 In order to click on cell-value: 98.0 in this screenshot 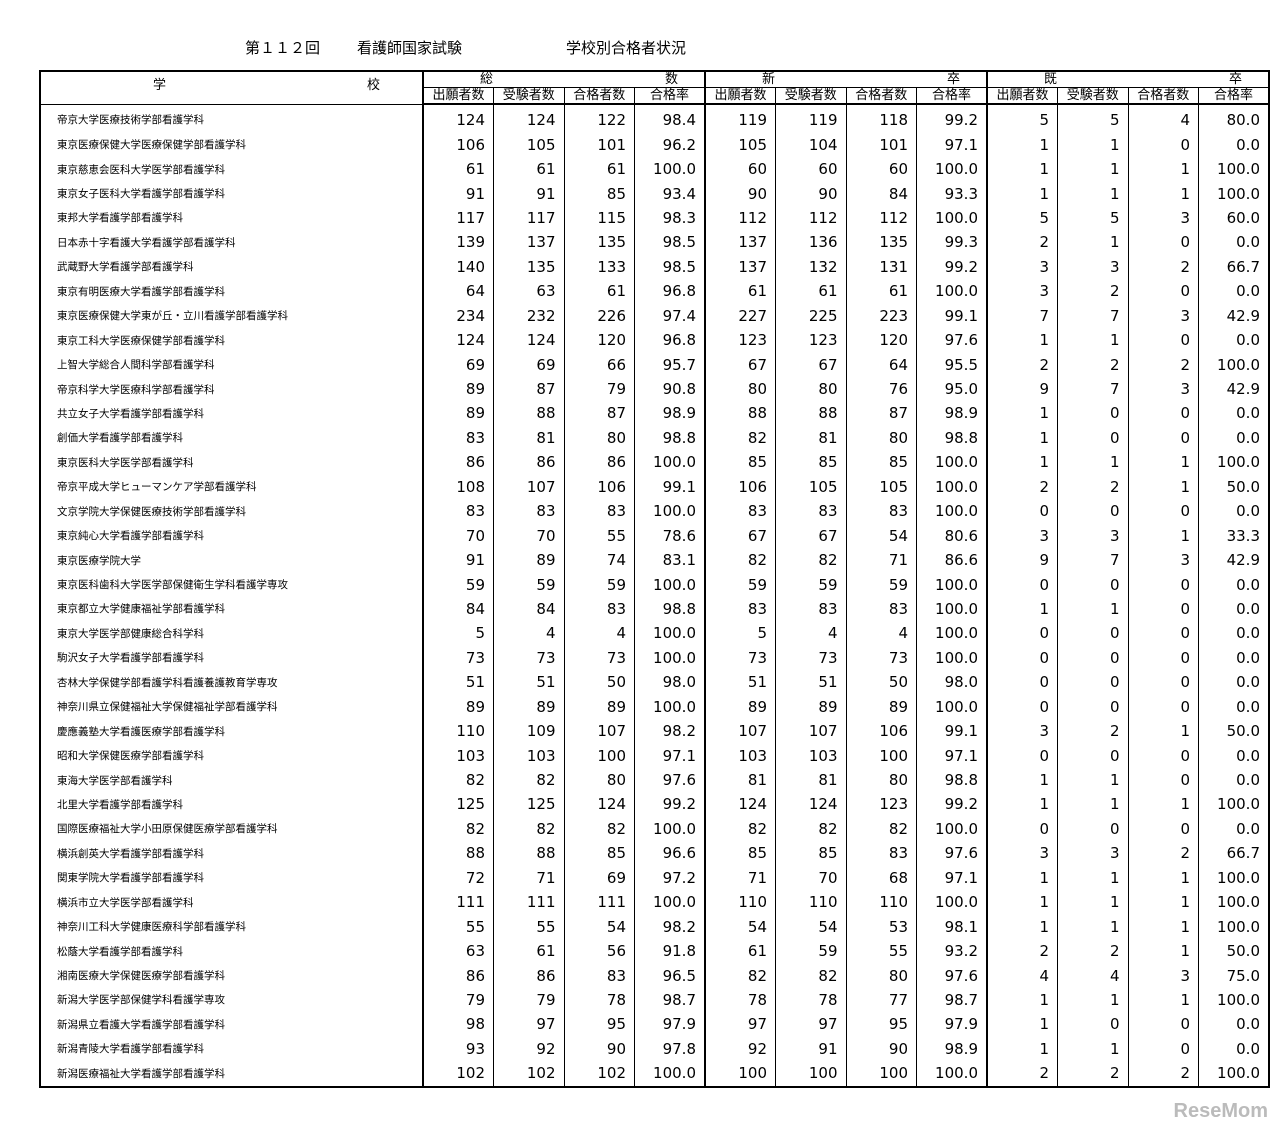, I will do `click(951, 682)`.